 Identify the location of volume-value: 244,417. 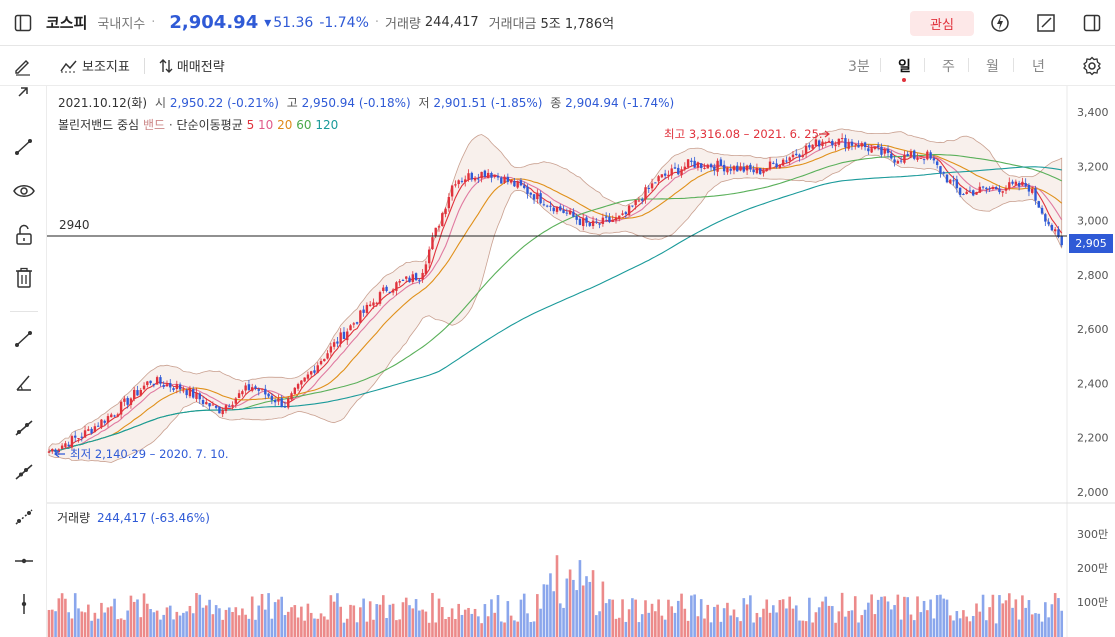
(451, 22).